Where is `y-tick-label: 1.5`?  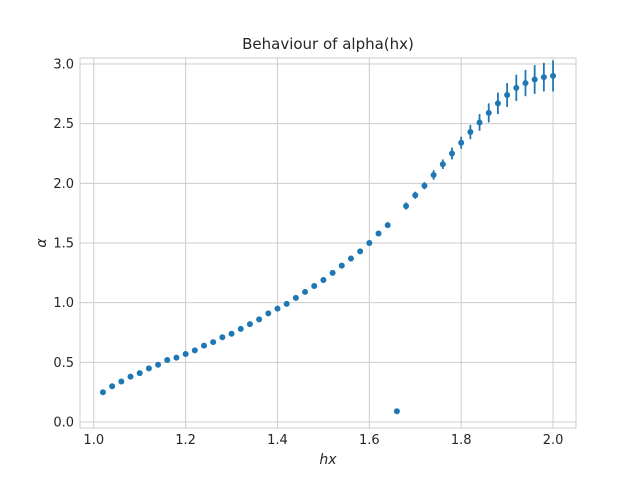
y-tick-label: 1.5 is located at coordinates (63, 244).